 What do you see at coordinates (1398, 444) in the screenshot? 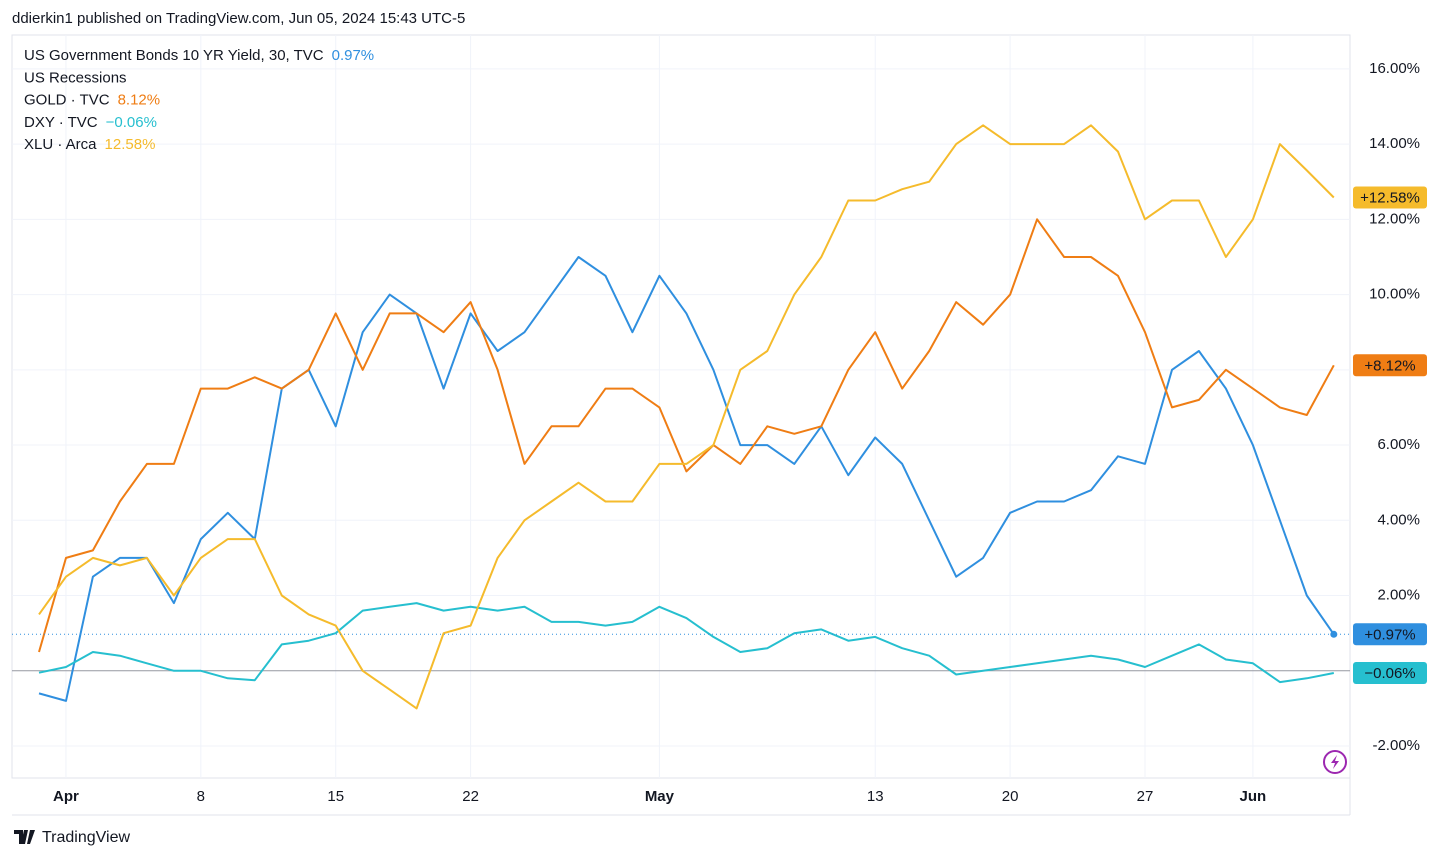
I see `y-tick-label: 6.00%` at bounding box center [1398, 444].